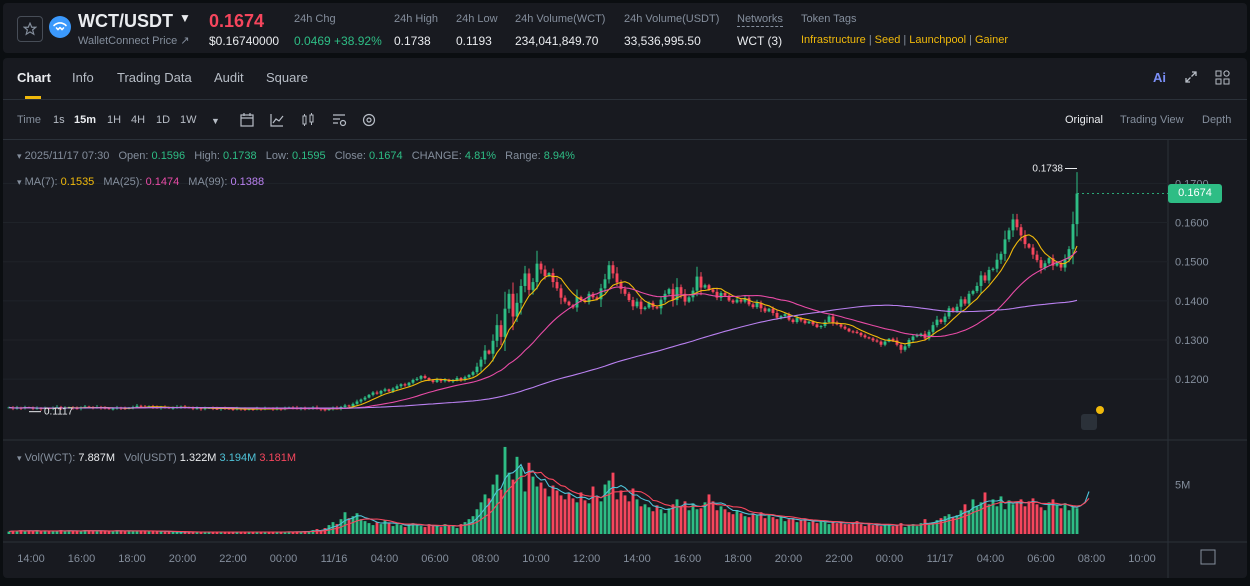 The height and width of the screenshot is (586, 1250). Describe the element at coordinates (760, 30) in the screenshot. I see `networks: Networks WCT (3)` at that location.